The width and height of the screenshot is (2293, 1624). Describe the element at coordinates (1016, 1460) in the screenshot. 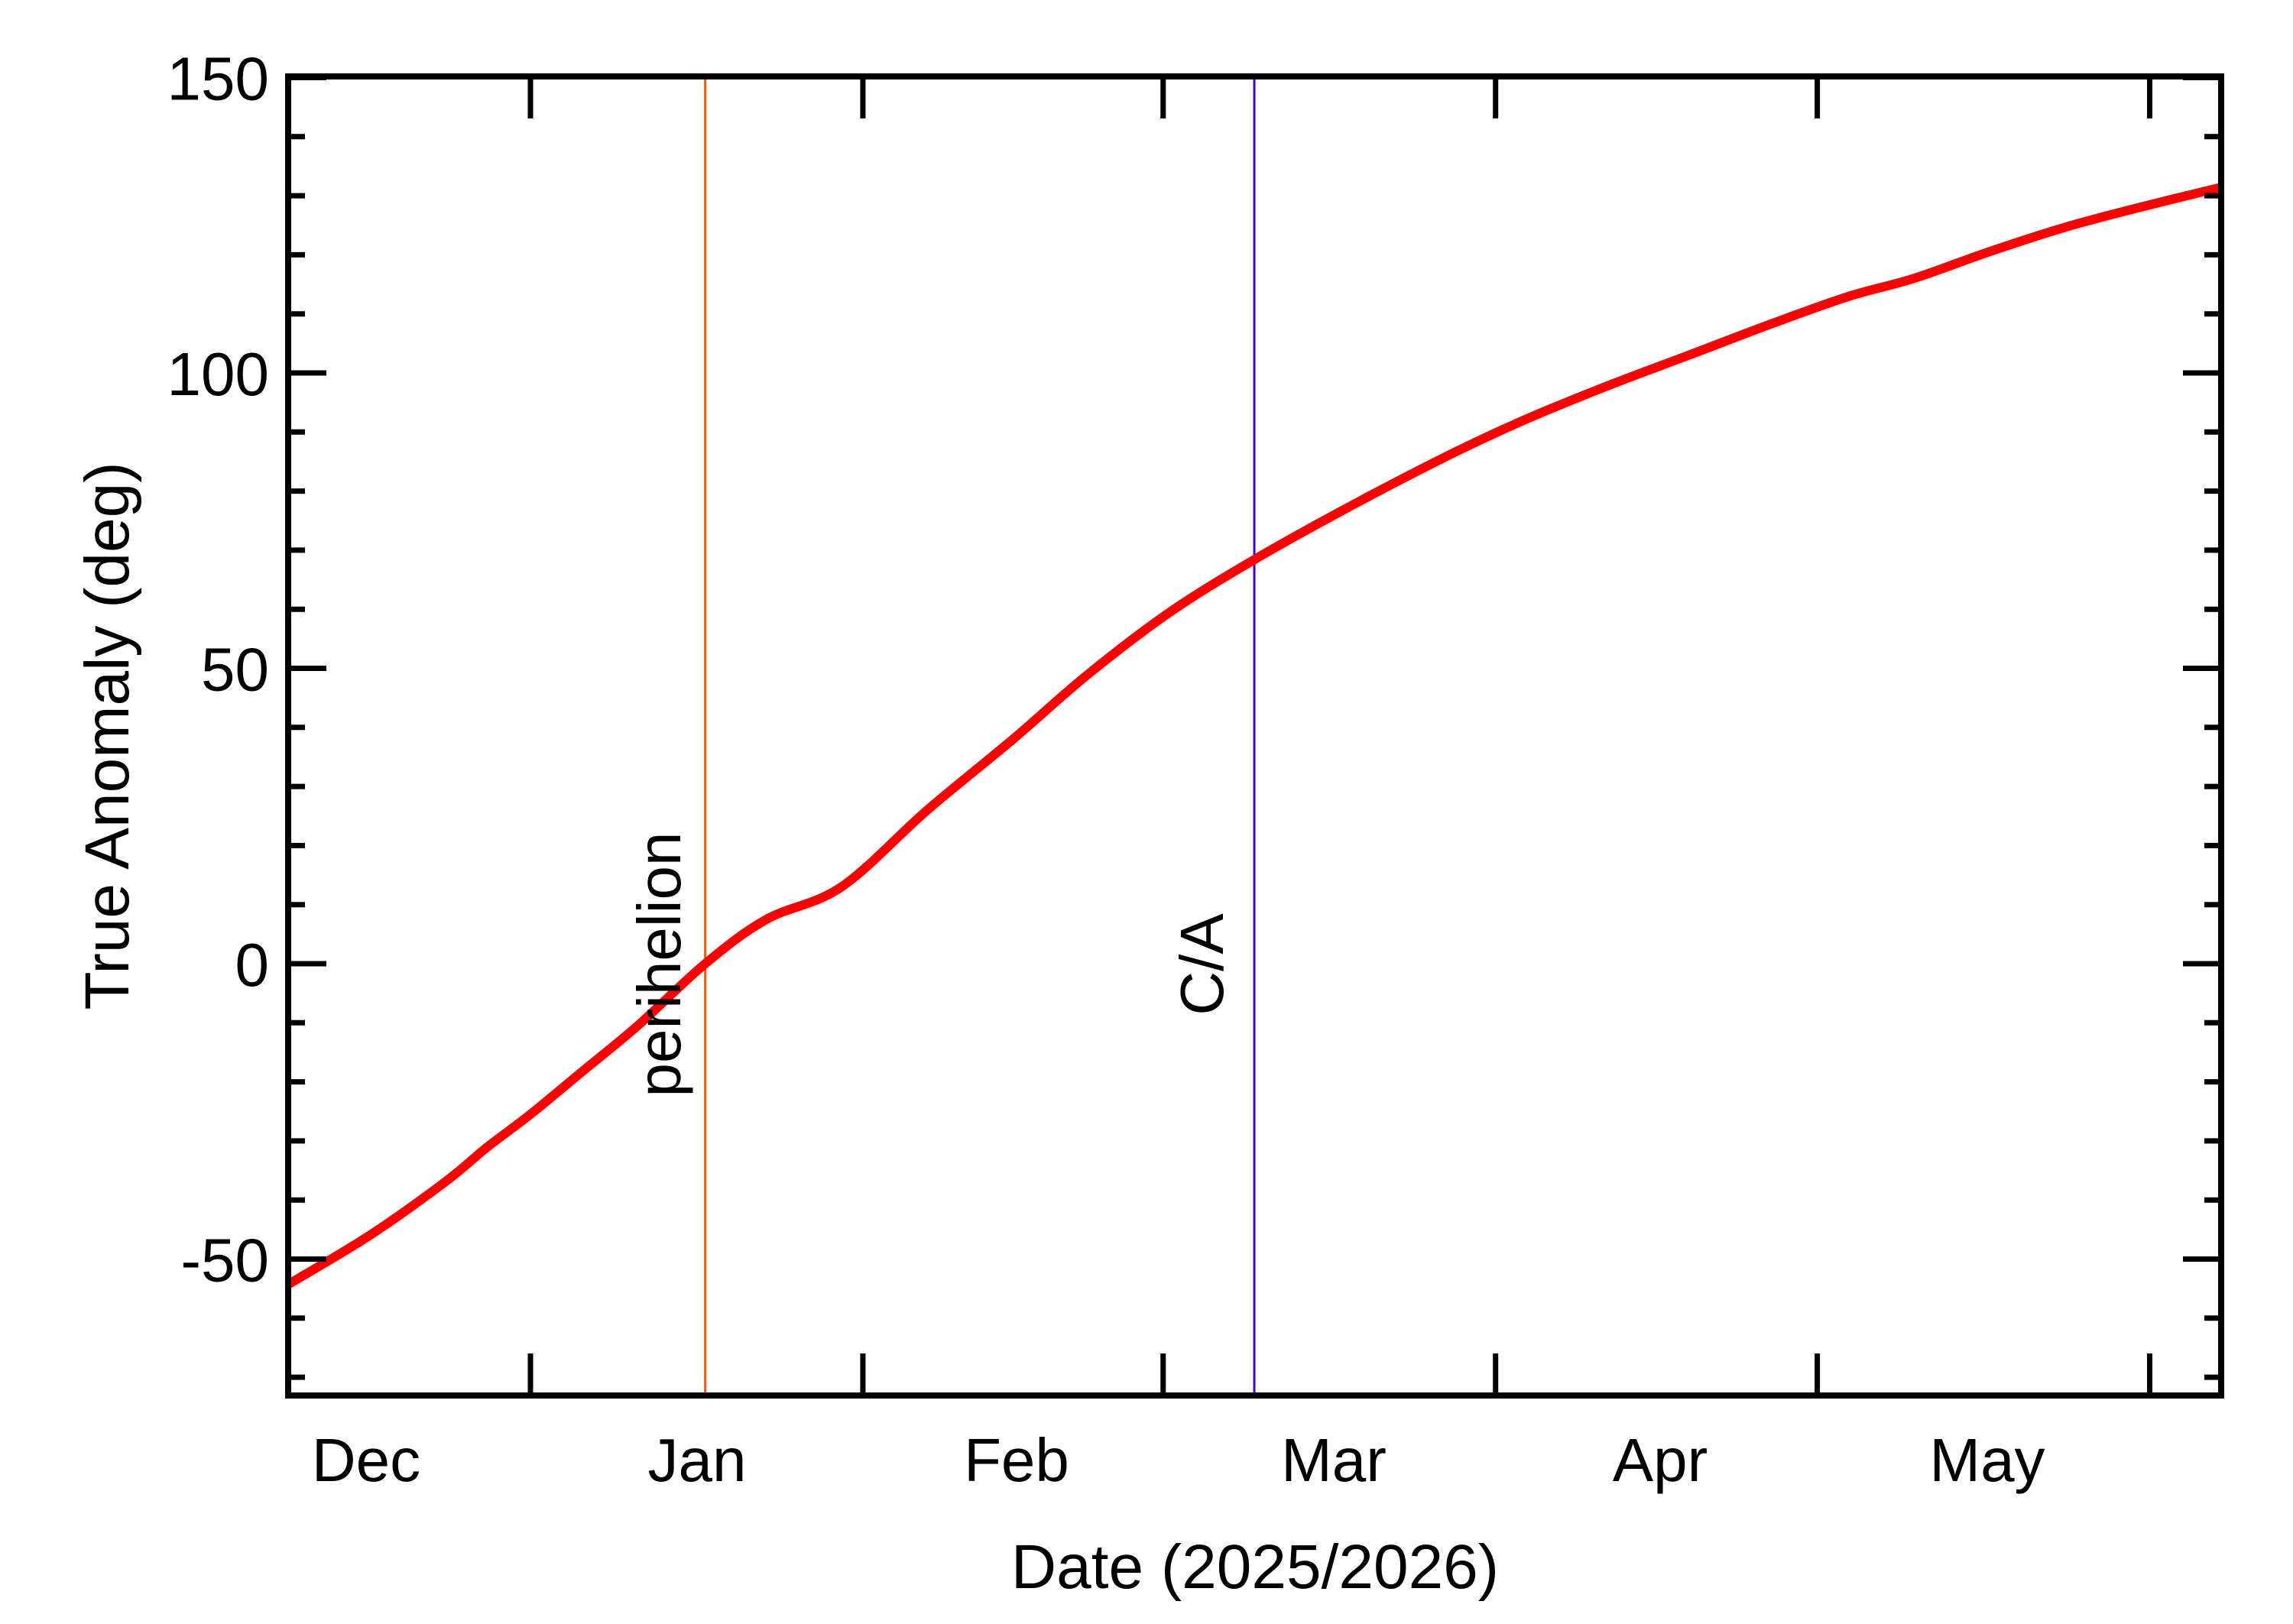

I see `x-tick-label: Feb` at that location.